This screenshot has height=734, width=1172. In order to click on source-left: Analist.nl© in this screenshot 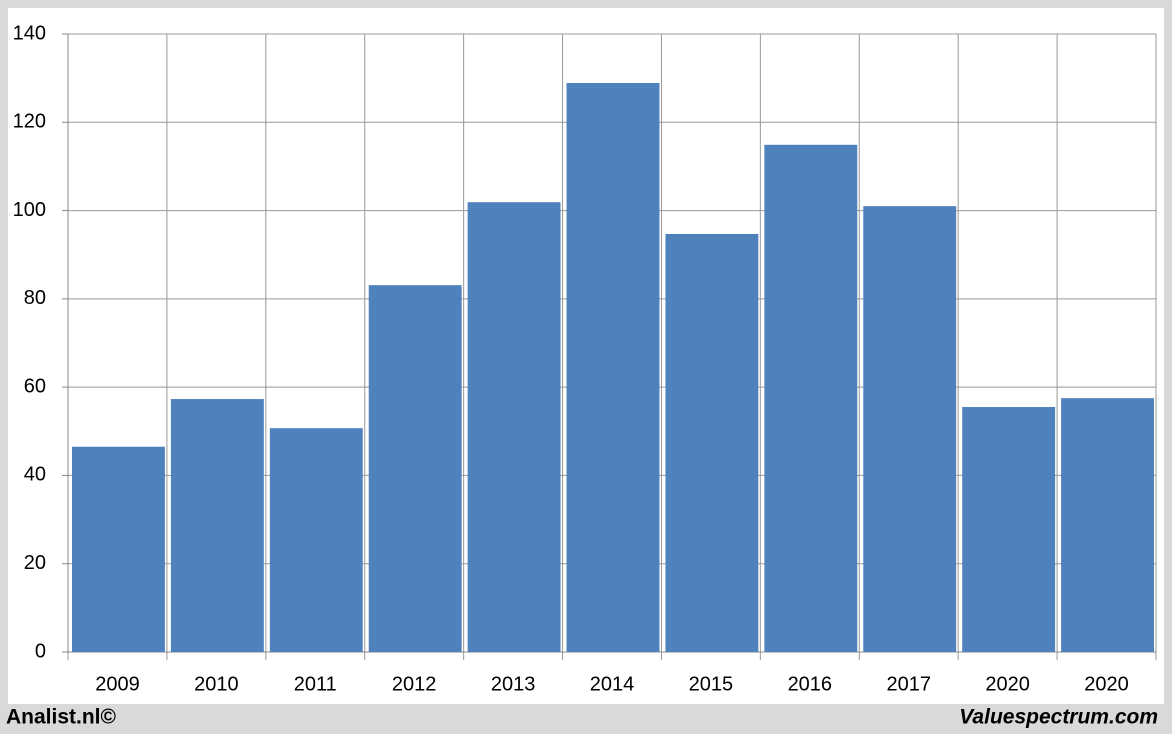, I will do `click(61, 717)`.